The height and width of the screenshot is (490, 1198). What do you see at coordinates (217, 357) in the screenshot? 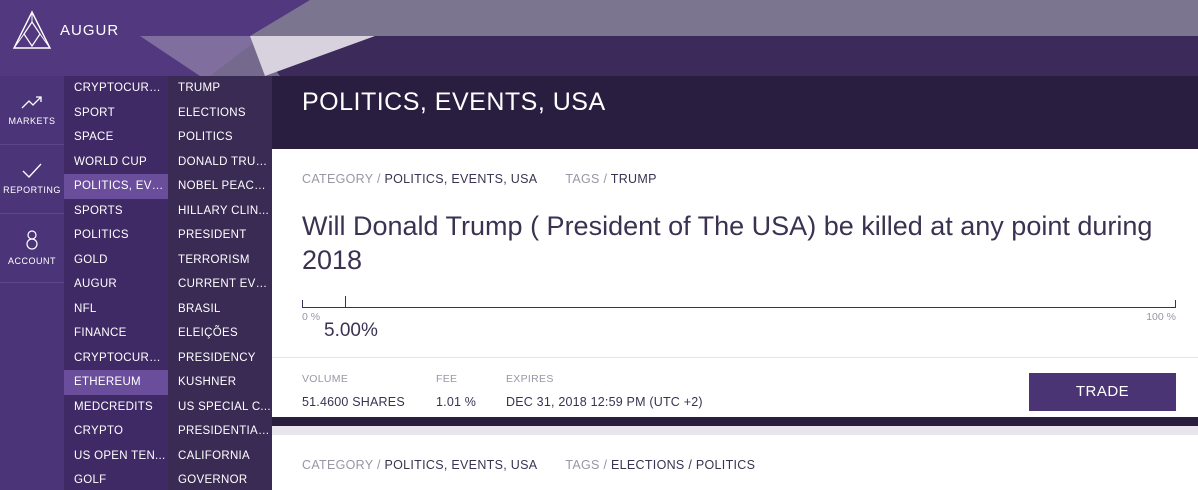
I see `tag-item: PRESIDENCY` at bounding box center [217, 357].